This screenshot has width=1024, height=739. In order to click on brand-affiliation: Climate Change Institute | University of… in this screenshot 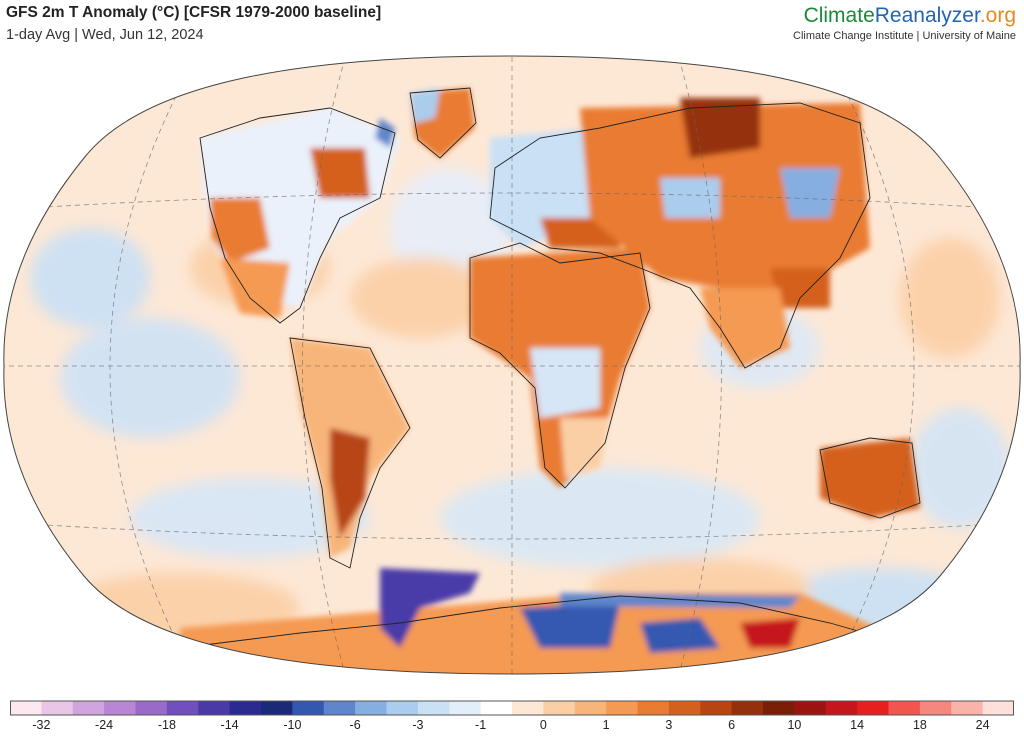, I will do `click(904, 36)`.